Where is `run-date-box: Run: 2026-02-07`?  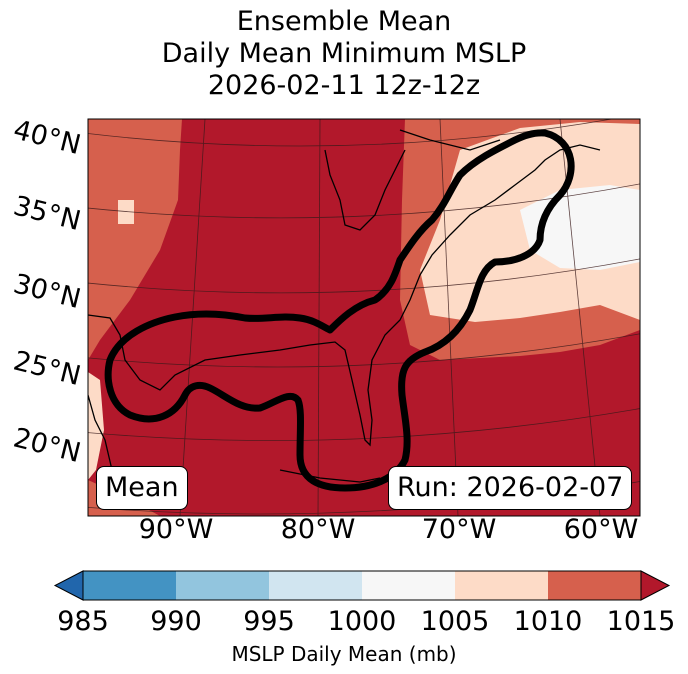
run-date-box: Run: 2026-02-07 is located at coordinates (510, 488).